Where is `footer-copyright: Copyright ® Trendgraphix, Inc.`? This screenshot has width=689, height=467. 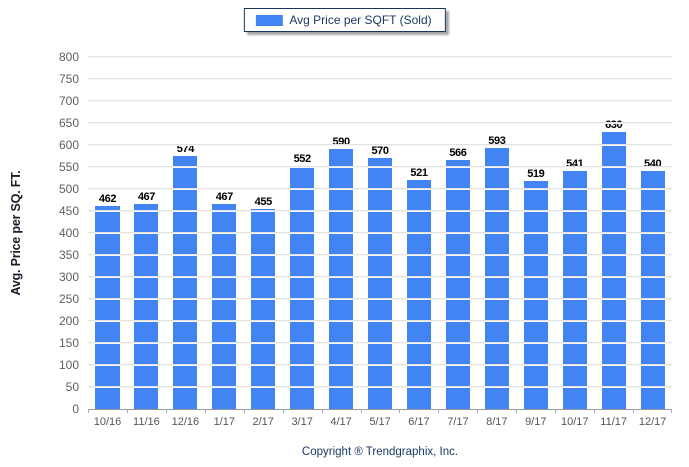
footer-copyright: Copyright ® Trendgraphix, Inc. is located at coordinates (380, 452).